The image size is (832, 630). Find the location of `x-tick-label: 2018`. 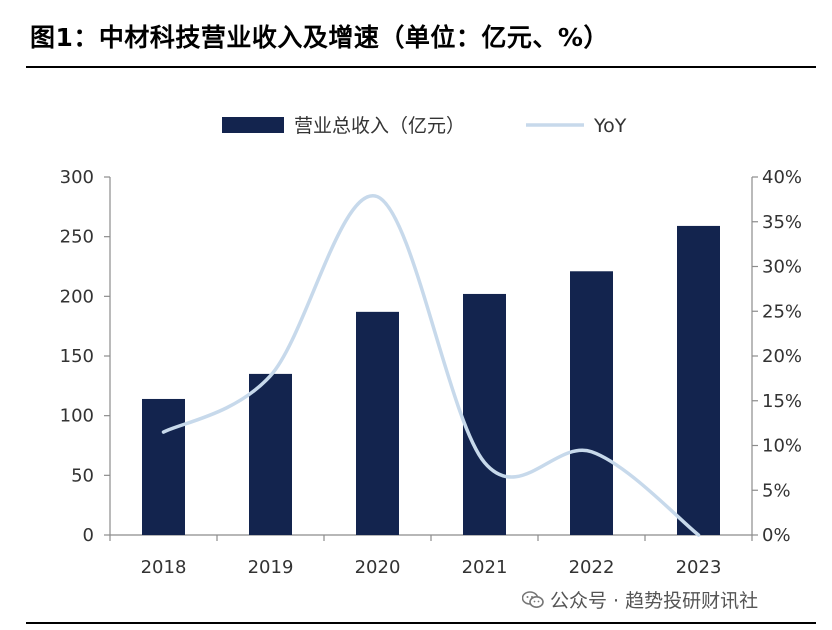

x-tick-label: 2018 is located at coordinates (164, 567).